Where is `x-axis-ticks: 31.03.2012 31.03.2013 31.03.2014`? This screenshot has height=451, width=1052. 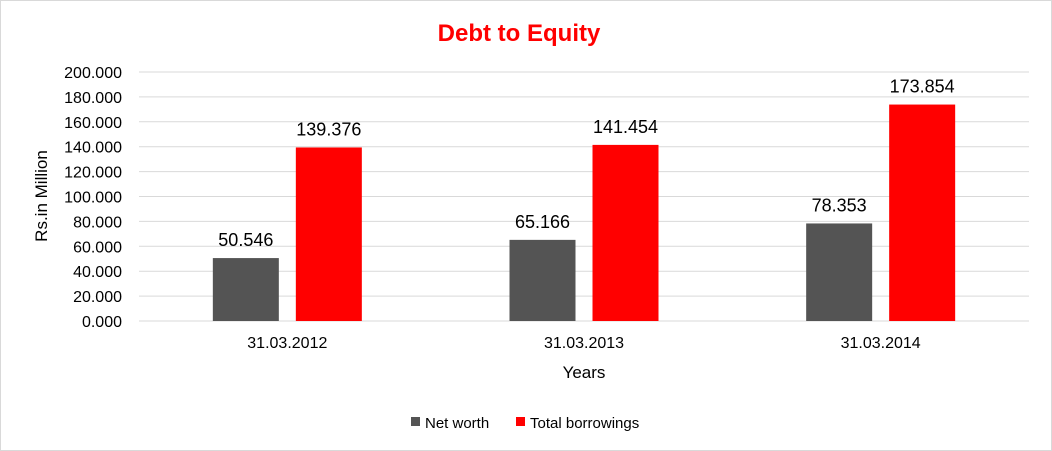
x-axis-ticks: 31.03.2012 31.03.2013 31.03.2014 is located at coordinates (584, 343).